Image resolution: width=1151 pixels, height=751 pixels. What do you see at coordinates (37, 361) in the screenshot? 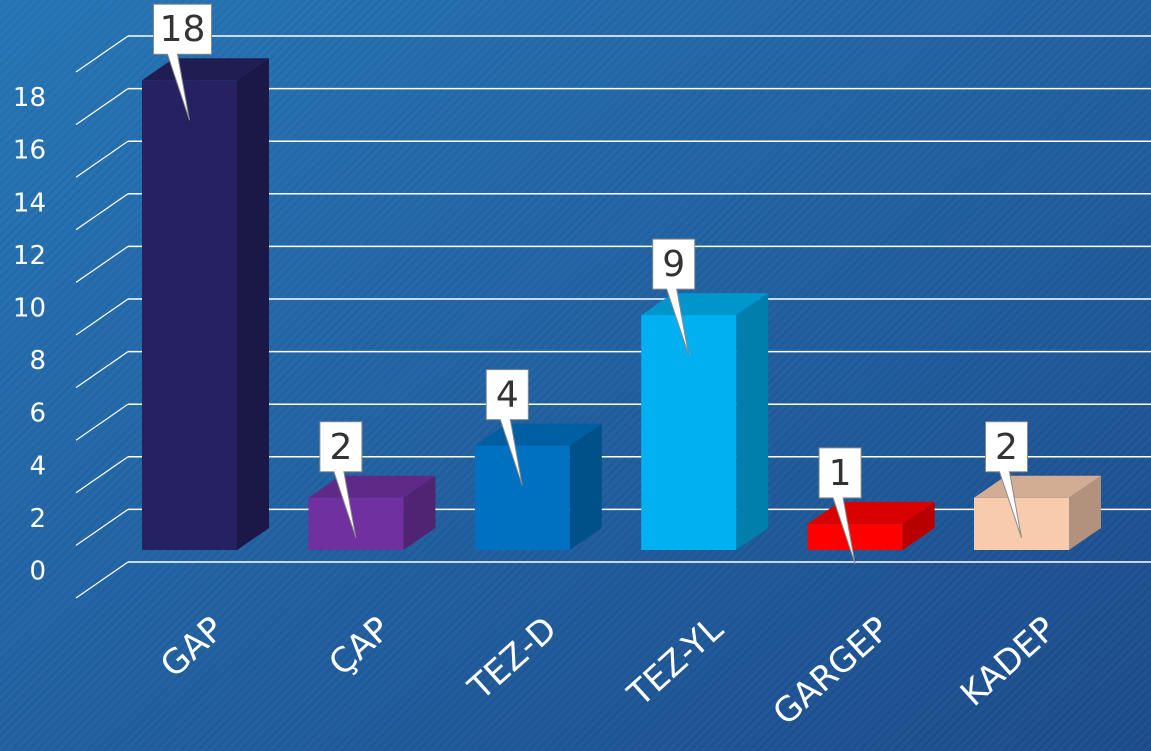
I see `y-tick-label: 8` at bounding box center [37, 361].